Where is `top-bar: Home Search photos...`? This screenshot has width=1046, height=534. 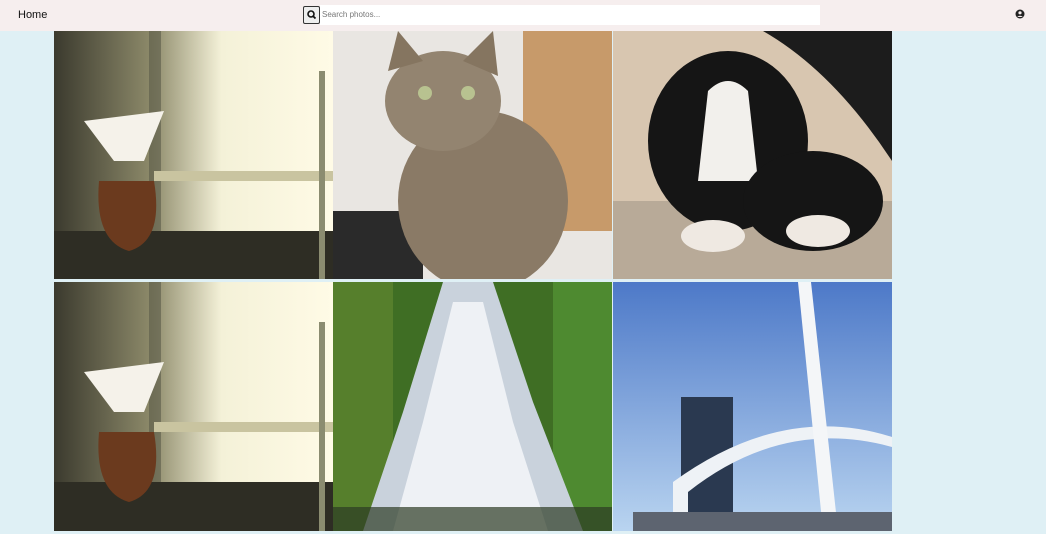
top-bar: Home Search photos... is located at coordinates (523, 15).